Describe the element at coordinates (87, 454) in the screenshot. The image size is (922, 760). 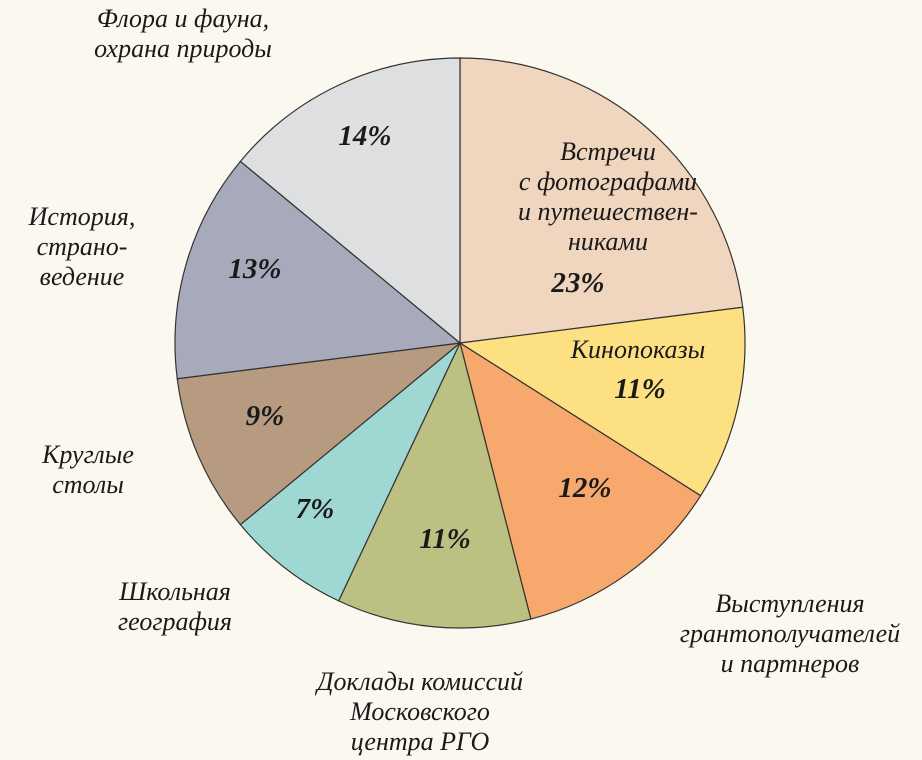
I see `category-label-line: Круглые` at that location.